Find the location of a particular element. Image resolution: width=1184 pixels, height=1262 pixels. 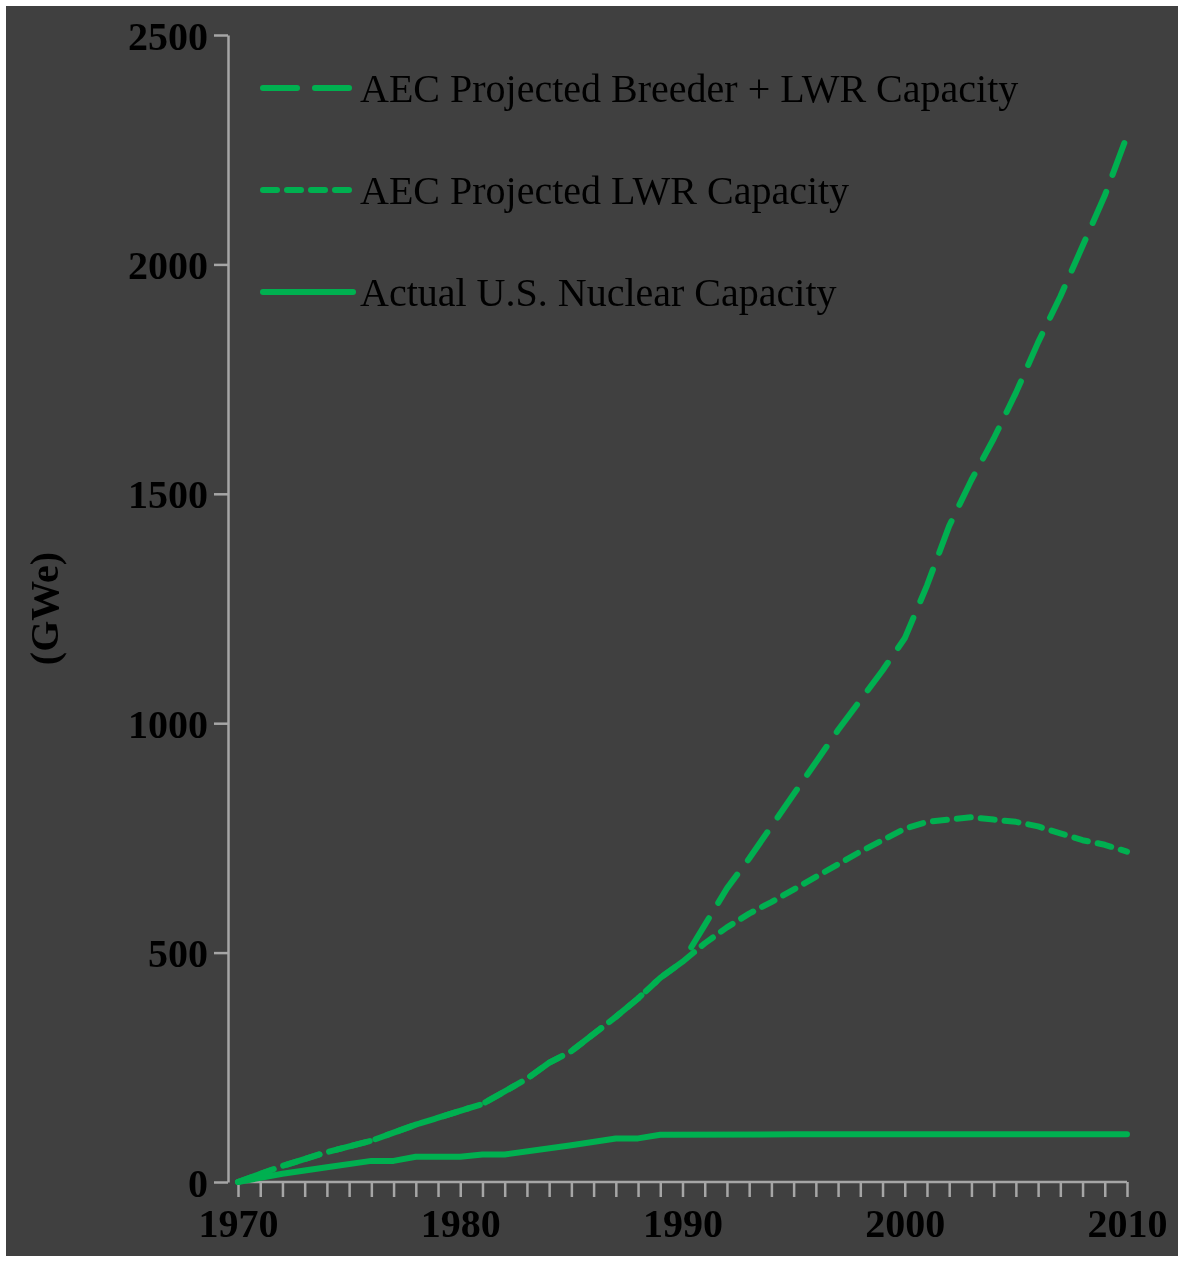

legend-label: AEC Projected LWR Capacity is located at coordinates (605, 190).